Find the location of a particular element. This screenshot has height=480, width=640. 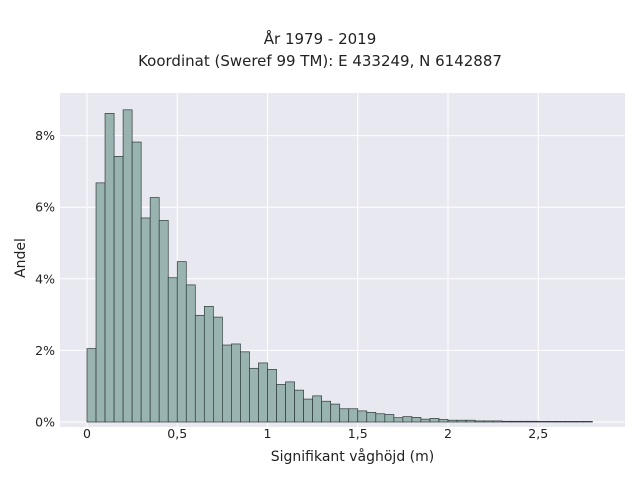

y-tick-label: 0% is located at coordinates (45, 422).